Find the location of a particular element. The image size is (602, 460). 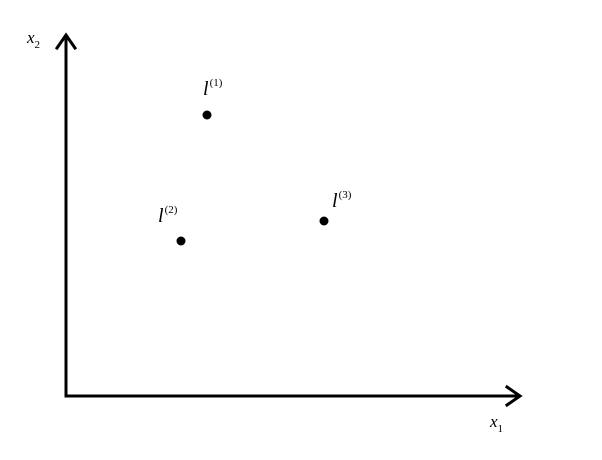

y-axis is located at coordinates (66, 215).